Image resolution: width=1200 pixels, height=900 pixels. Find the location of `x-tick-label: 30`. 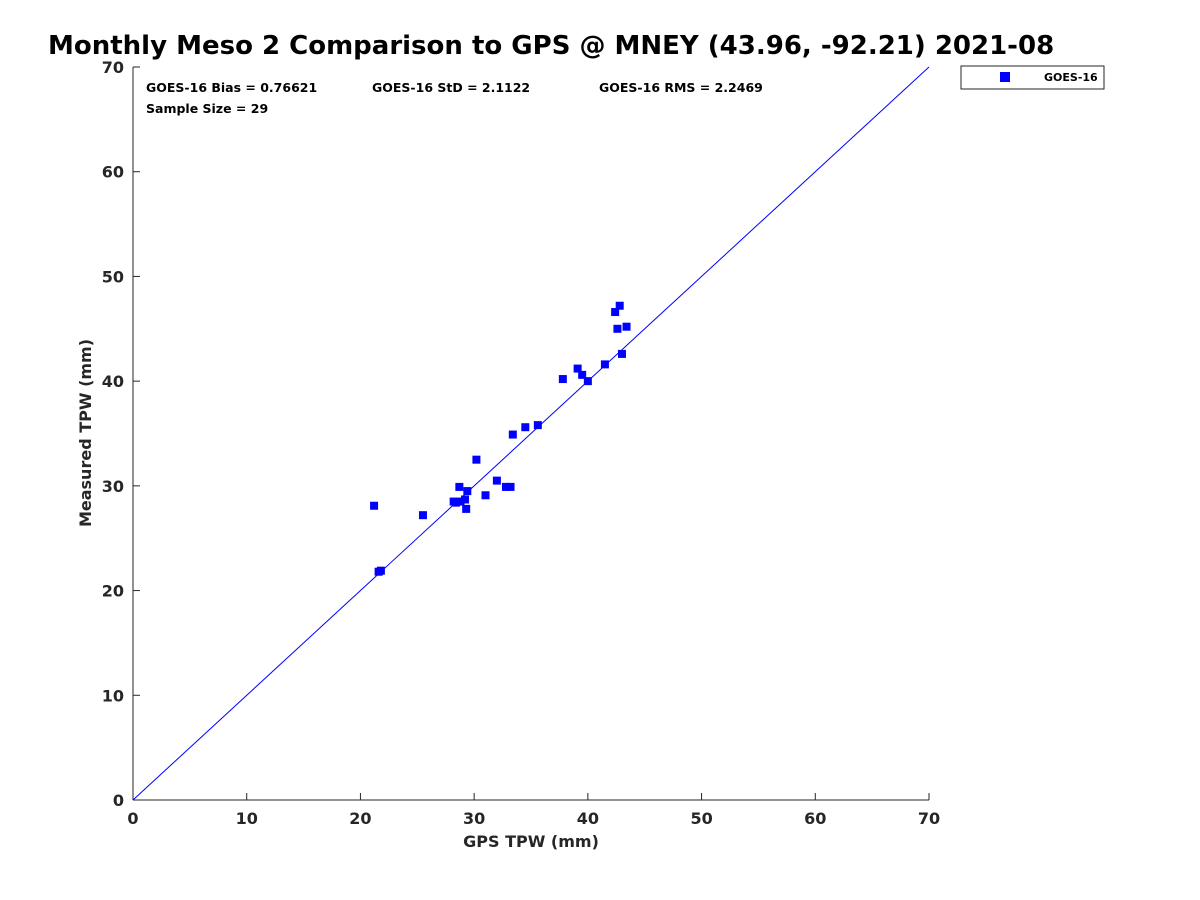

x-tick-label: 30 is located at coordinates (474, 818).